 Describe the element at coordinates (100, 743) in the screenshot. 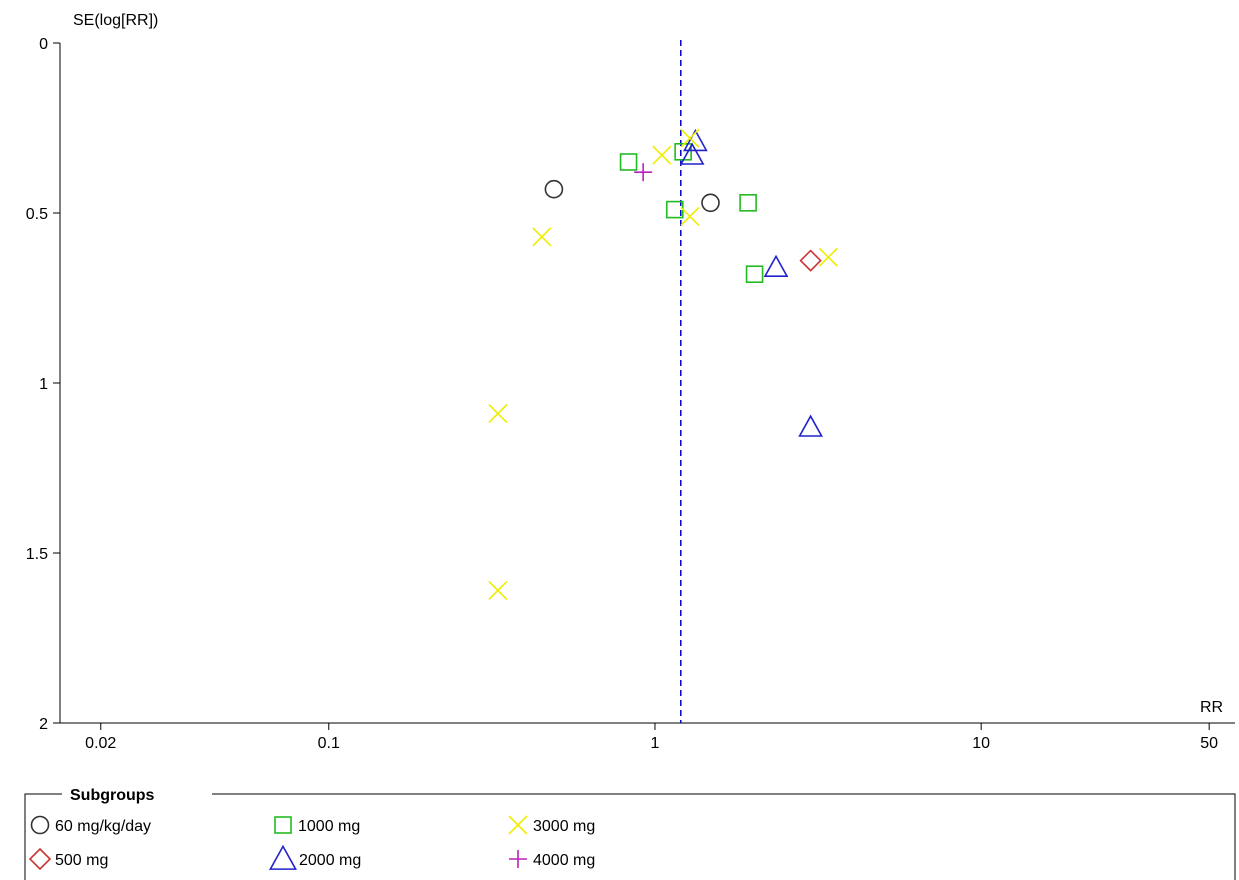

I see `x-tick-label: 0.02` at that location.